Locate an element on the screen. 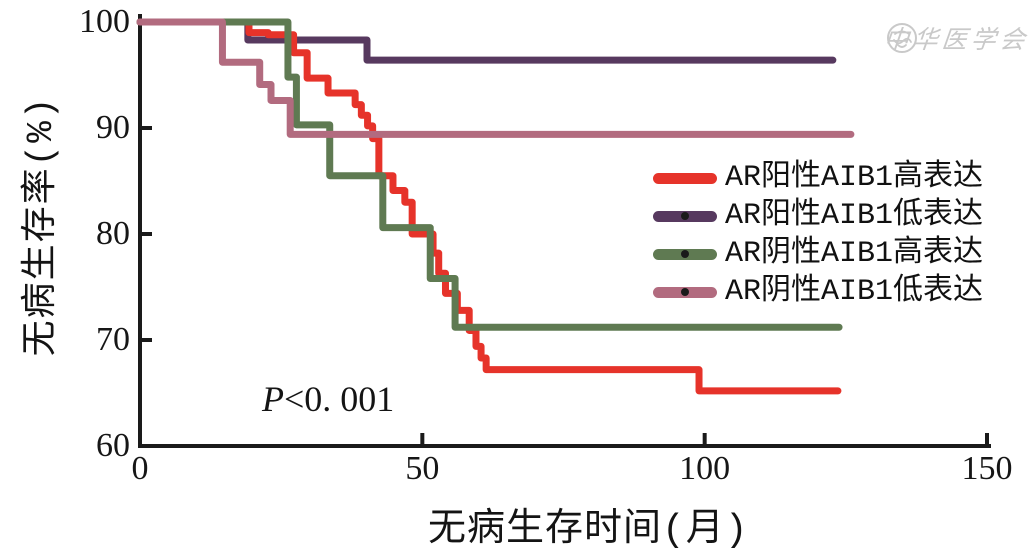 The height and width of the screenshot is (550, 1033). legend-label: AR阳性AIB1高表达 is located at coordinates (854, 178).